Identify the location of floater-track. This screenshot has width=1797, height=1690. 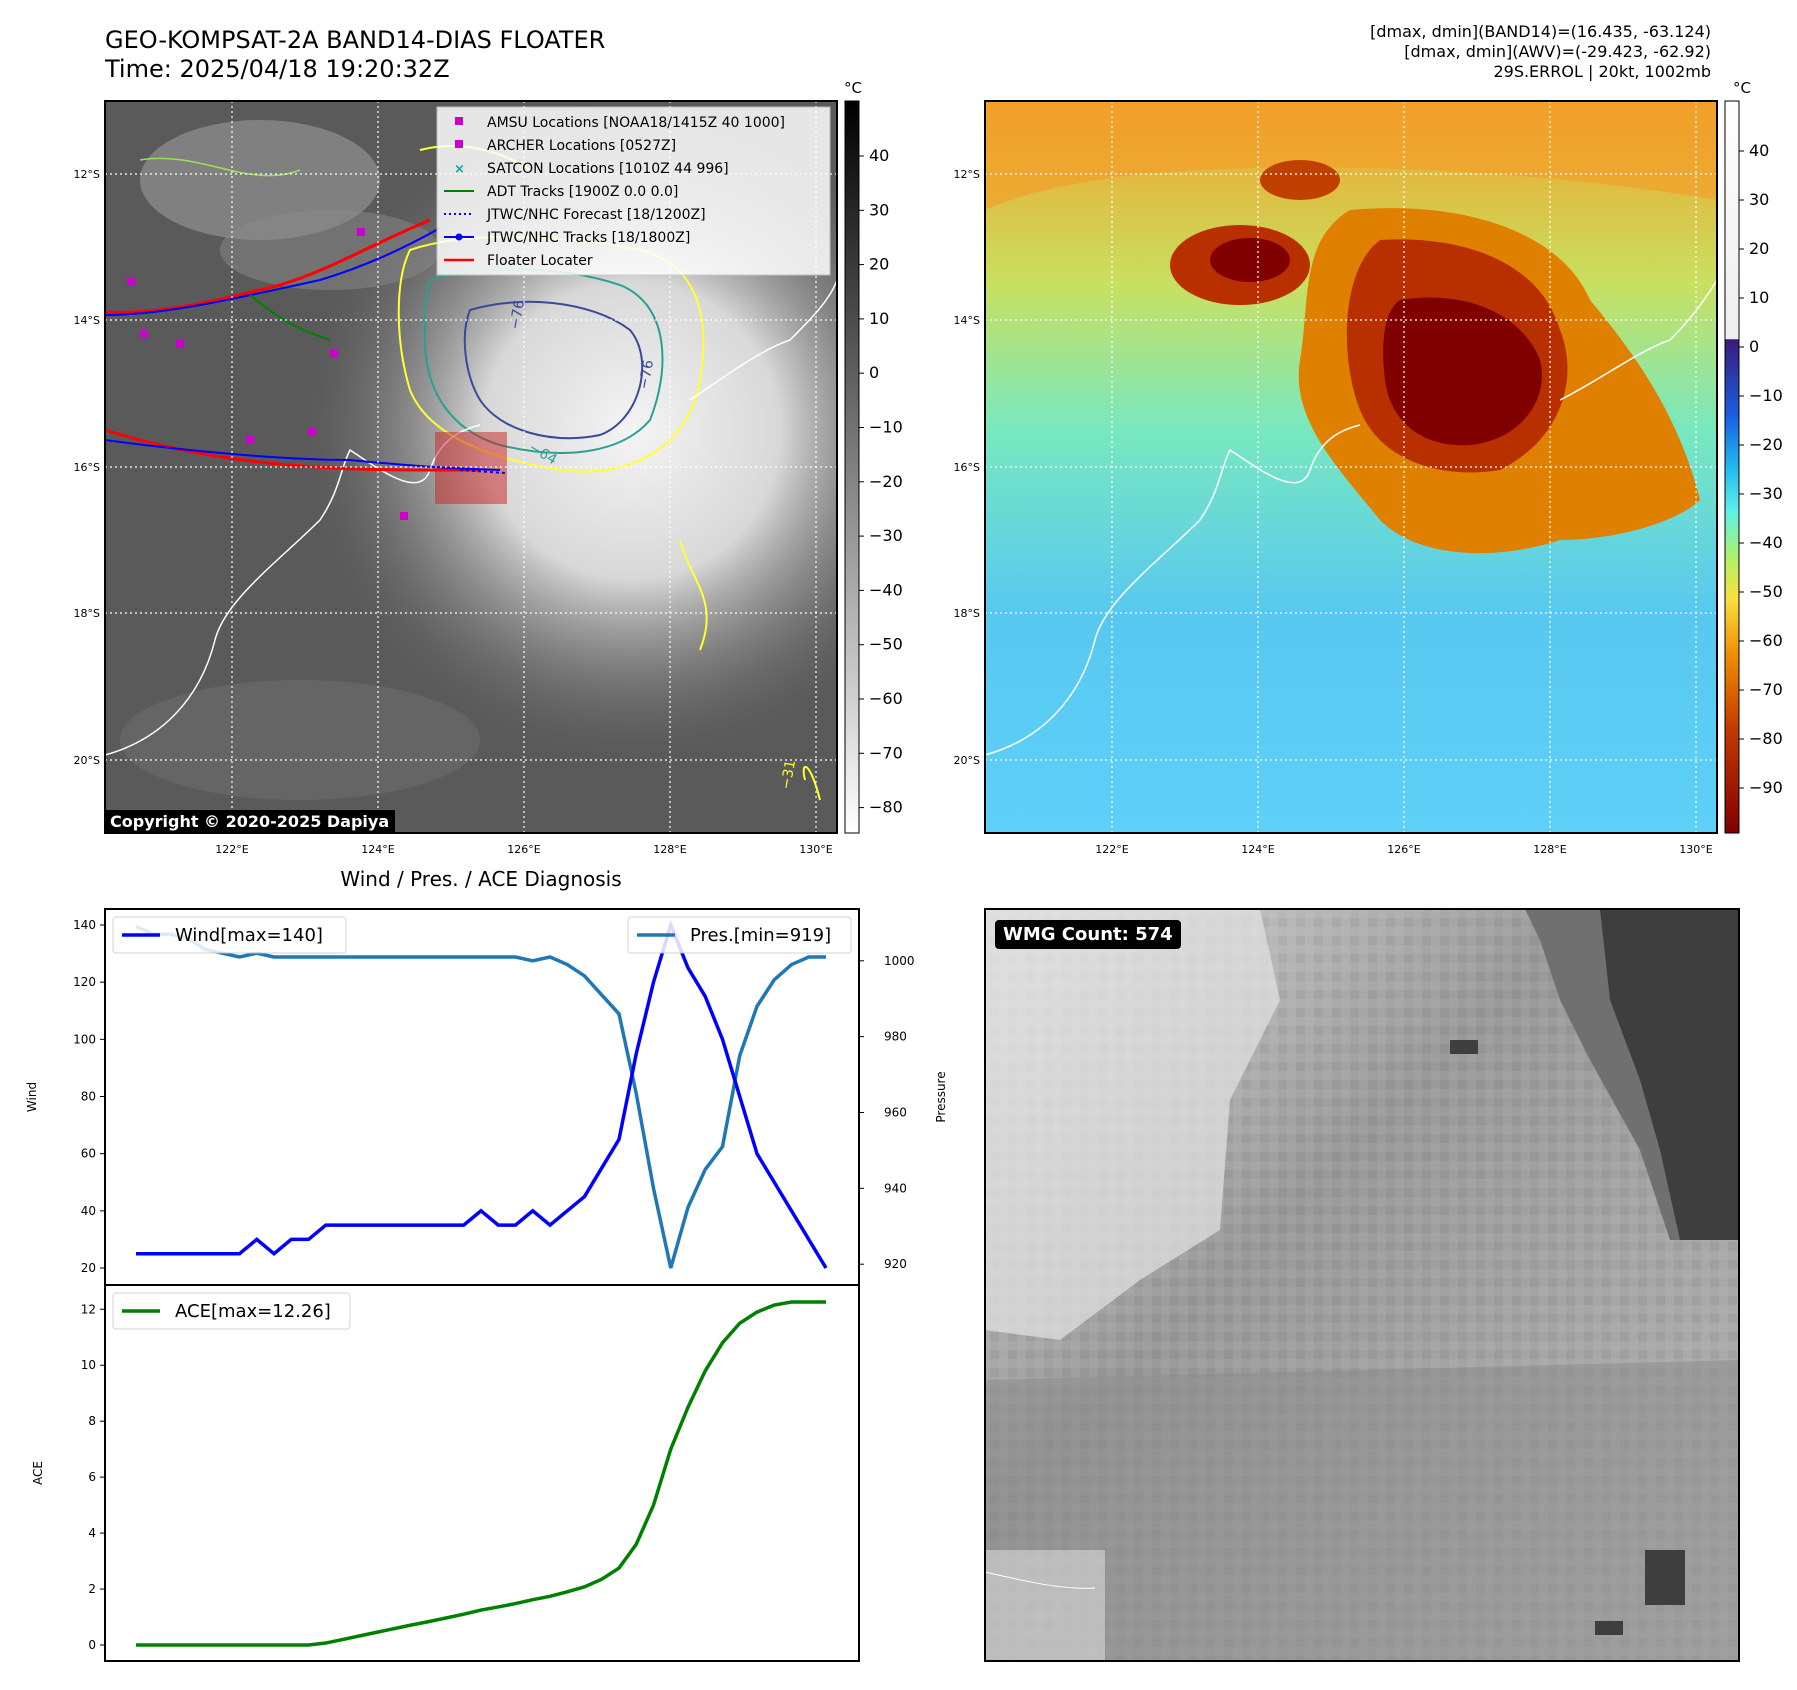
(292, 450).